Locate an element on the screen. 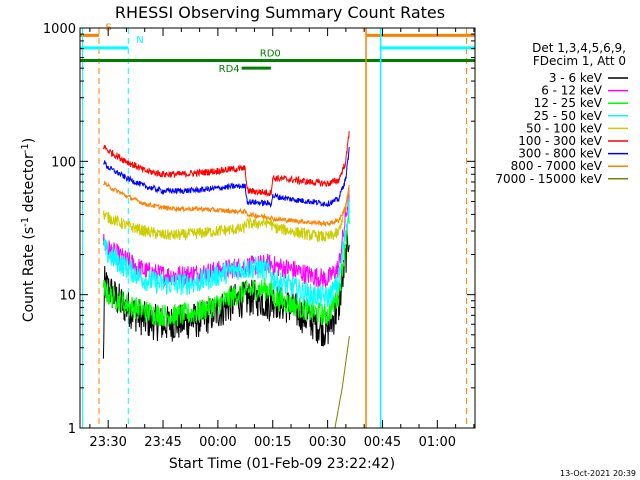 The width and height of the screenshot is (640, 480). legend-label-6: 300 - 800 keV is located at coordinates (560, 154).